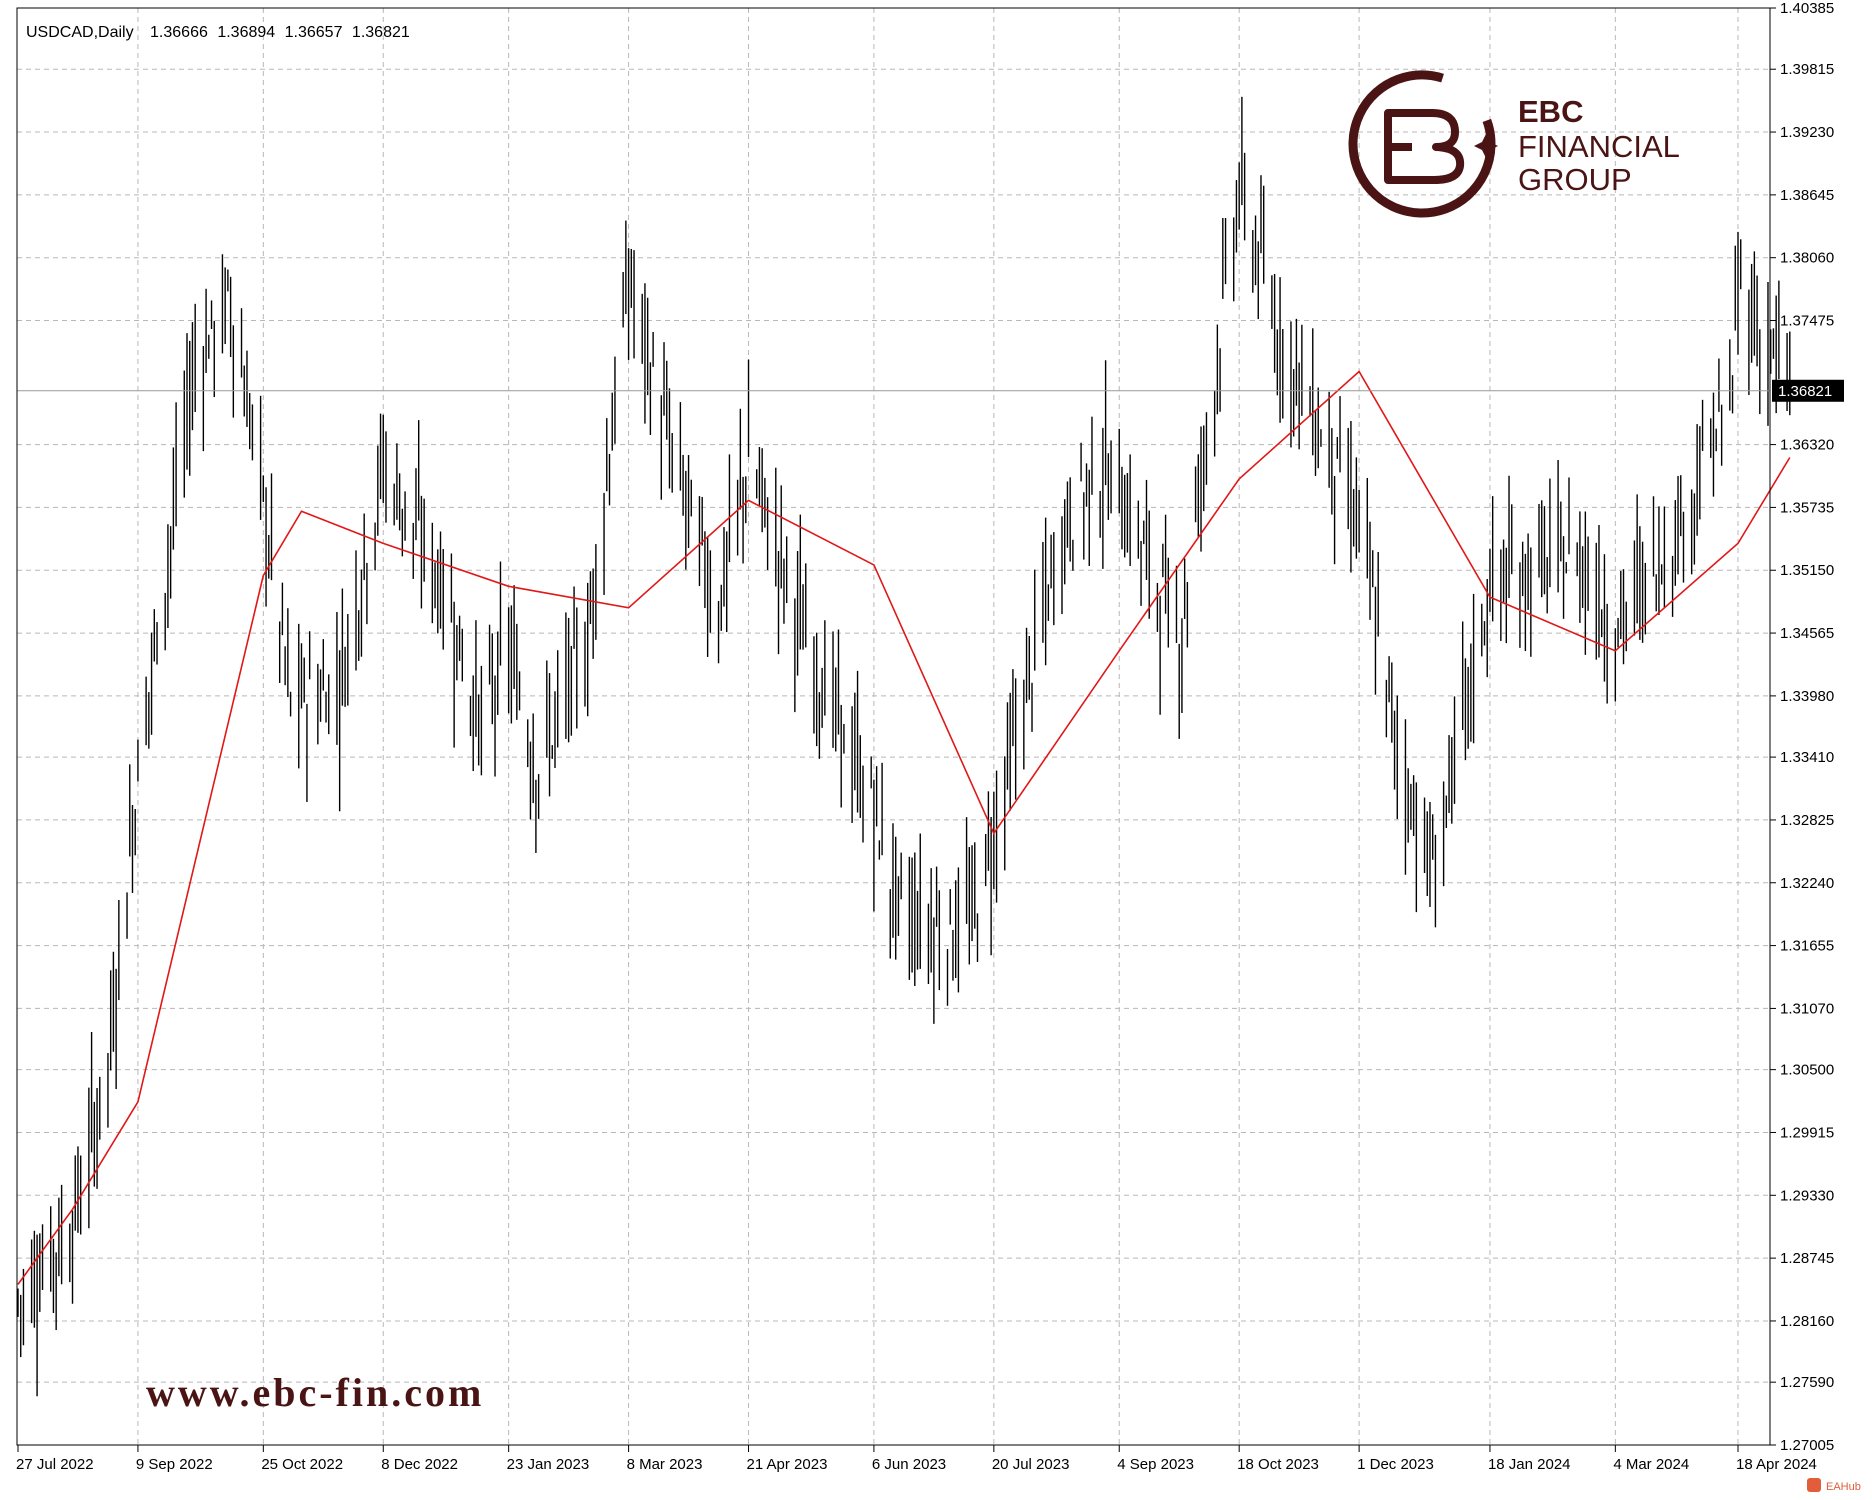  What do you see at coordinates (1807, 1382) in the screenshot?
I see `y-tick-label: 1.27590` at bounding box center [1807, 1382].